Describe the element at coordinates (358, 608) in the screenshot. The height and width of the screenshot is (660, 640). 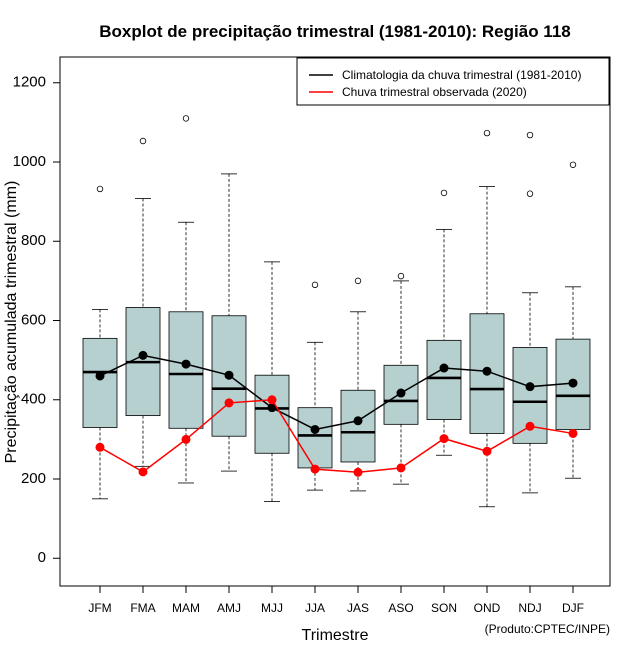
I see `x-tick-label-jas: JAS` at that location.